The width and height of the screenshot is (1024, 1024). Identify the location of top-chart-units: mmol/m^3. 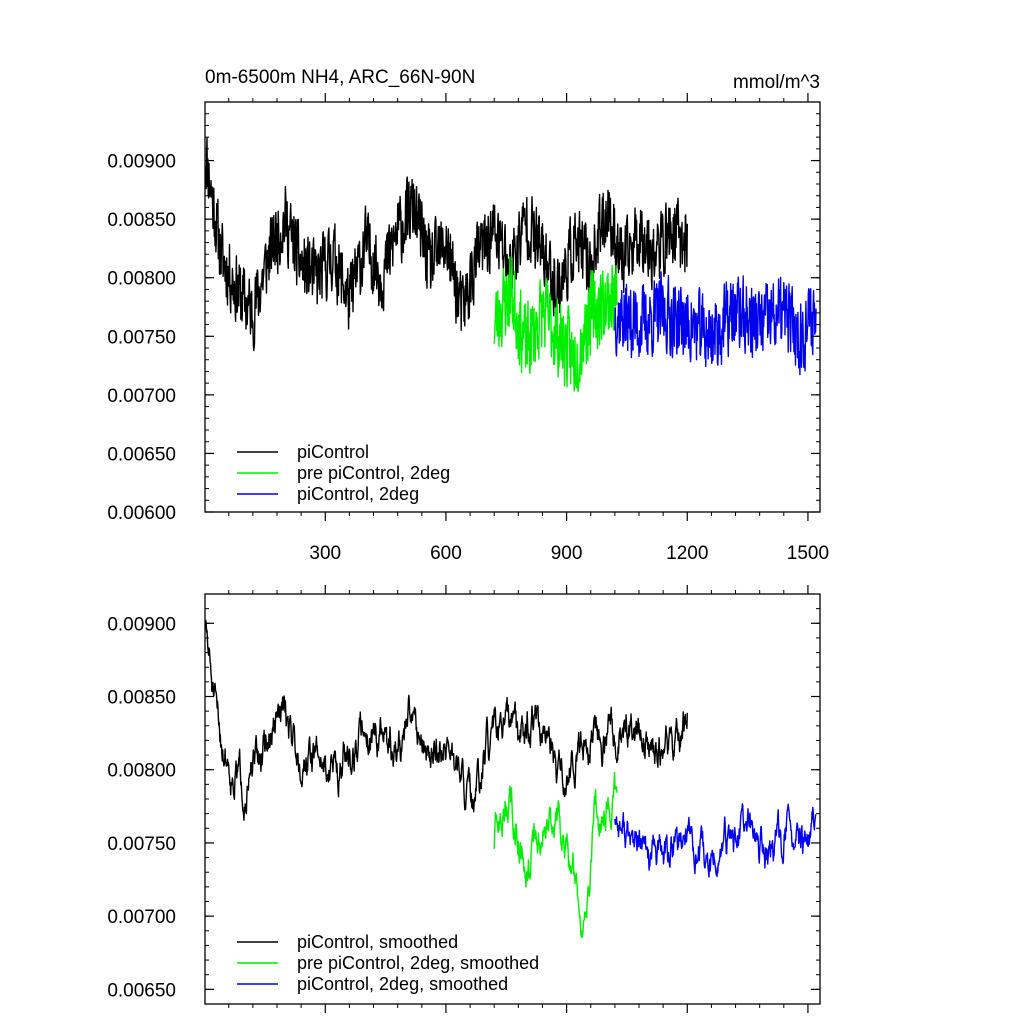
(776, 82).